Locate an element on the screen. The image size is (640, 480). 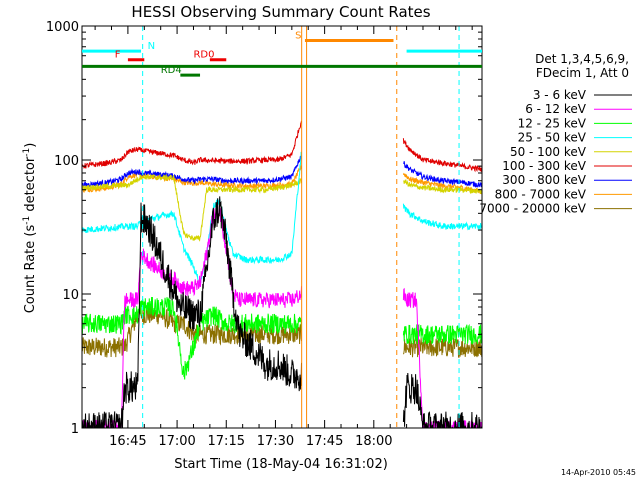
y-axis-label: Count Rate (s-1 detector-1) is located at coordinates (30, 228).